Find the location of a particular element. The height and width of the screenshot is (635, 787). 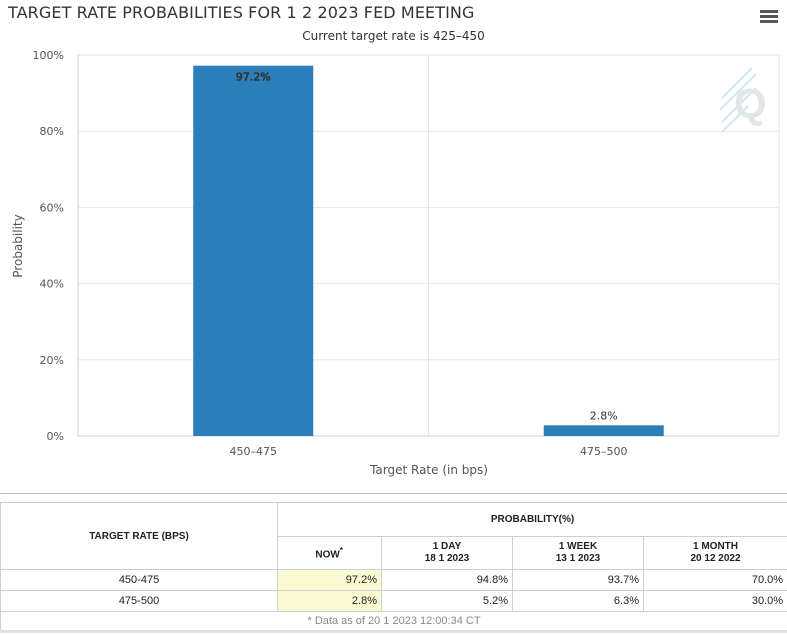

data-label: 2.8% is located at coordinates (604, 415).